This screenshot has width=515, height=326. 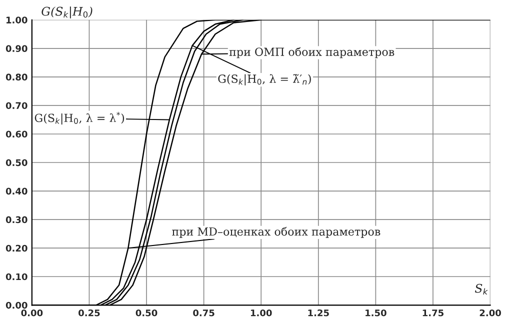 I want to click on x-tick-label: 1.75, so click(x=433, y=313).